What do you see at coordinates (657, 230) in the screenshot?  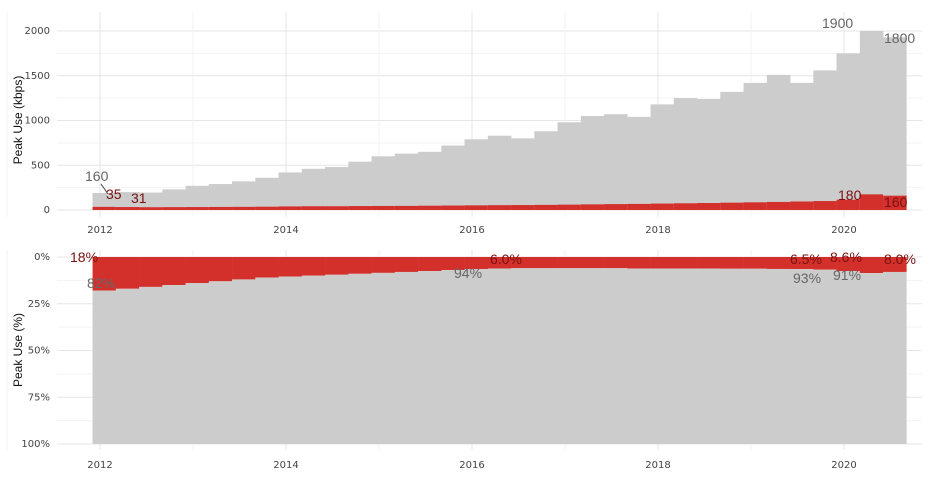 I see `x-tick-label: 2018` at bounding box center [657, 230].